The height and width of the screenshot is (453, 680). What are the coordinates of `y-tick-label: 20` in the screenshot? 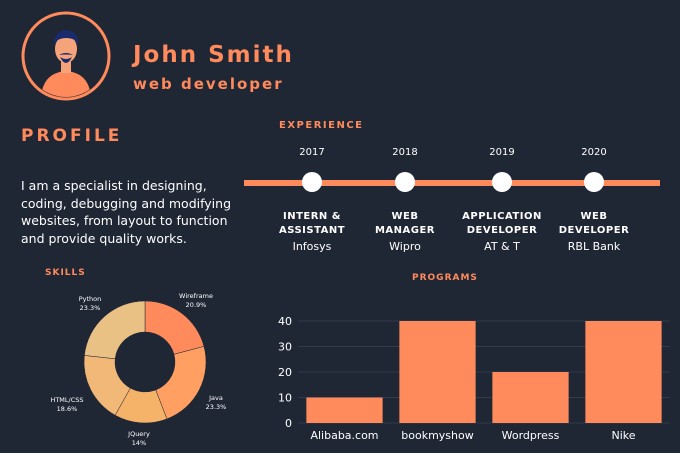 It's located at (285, 372).